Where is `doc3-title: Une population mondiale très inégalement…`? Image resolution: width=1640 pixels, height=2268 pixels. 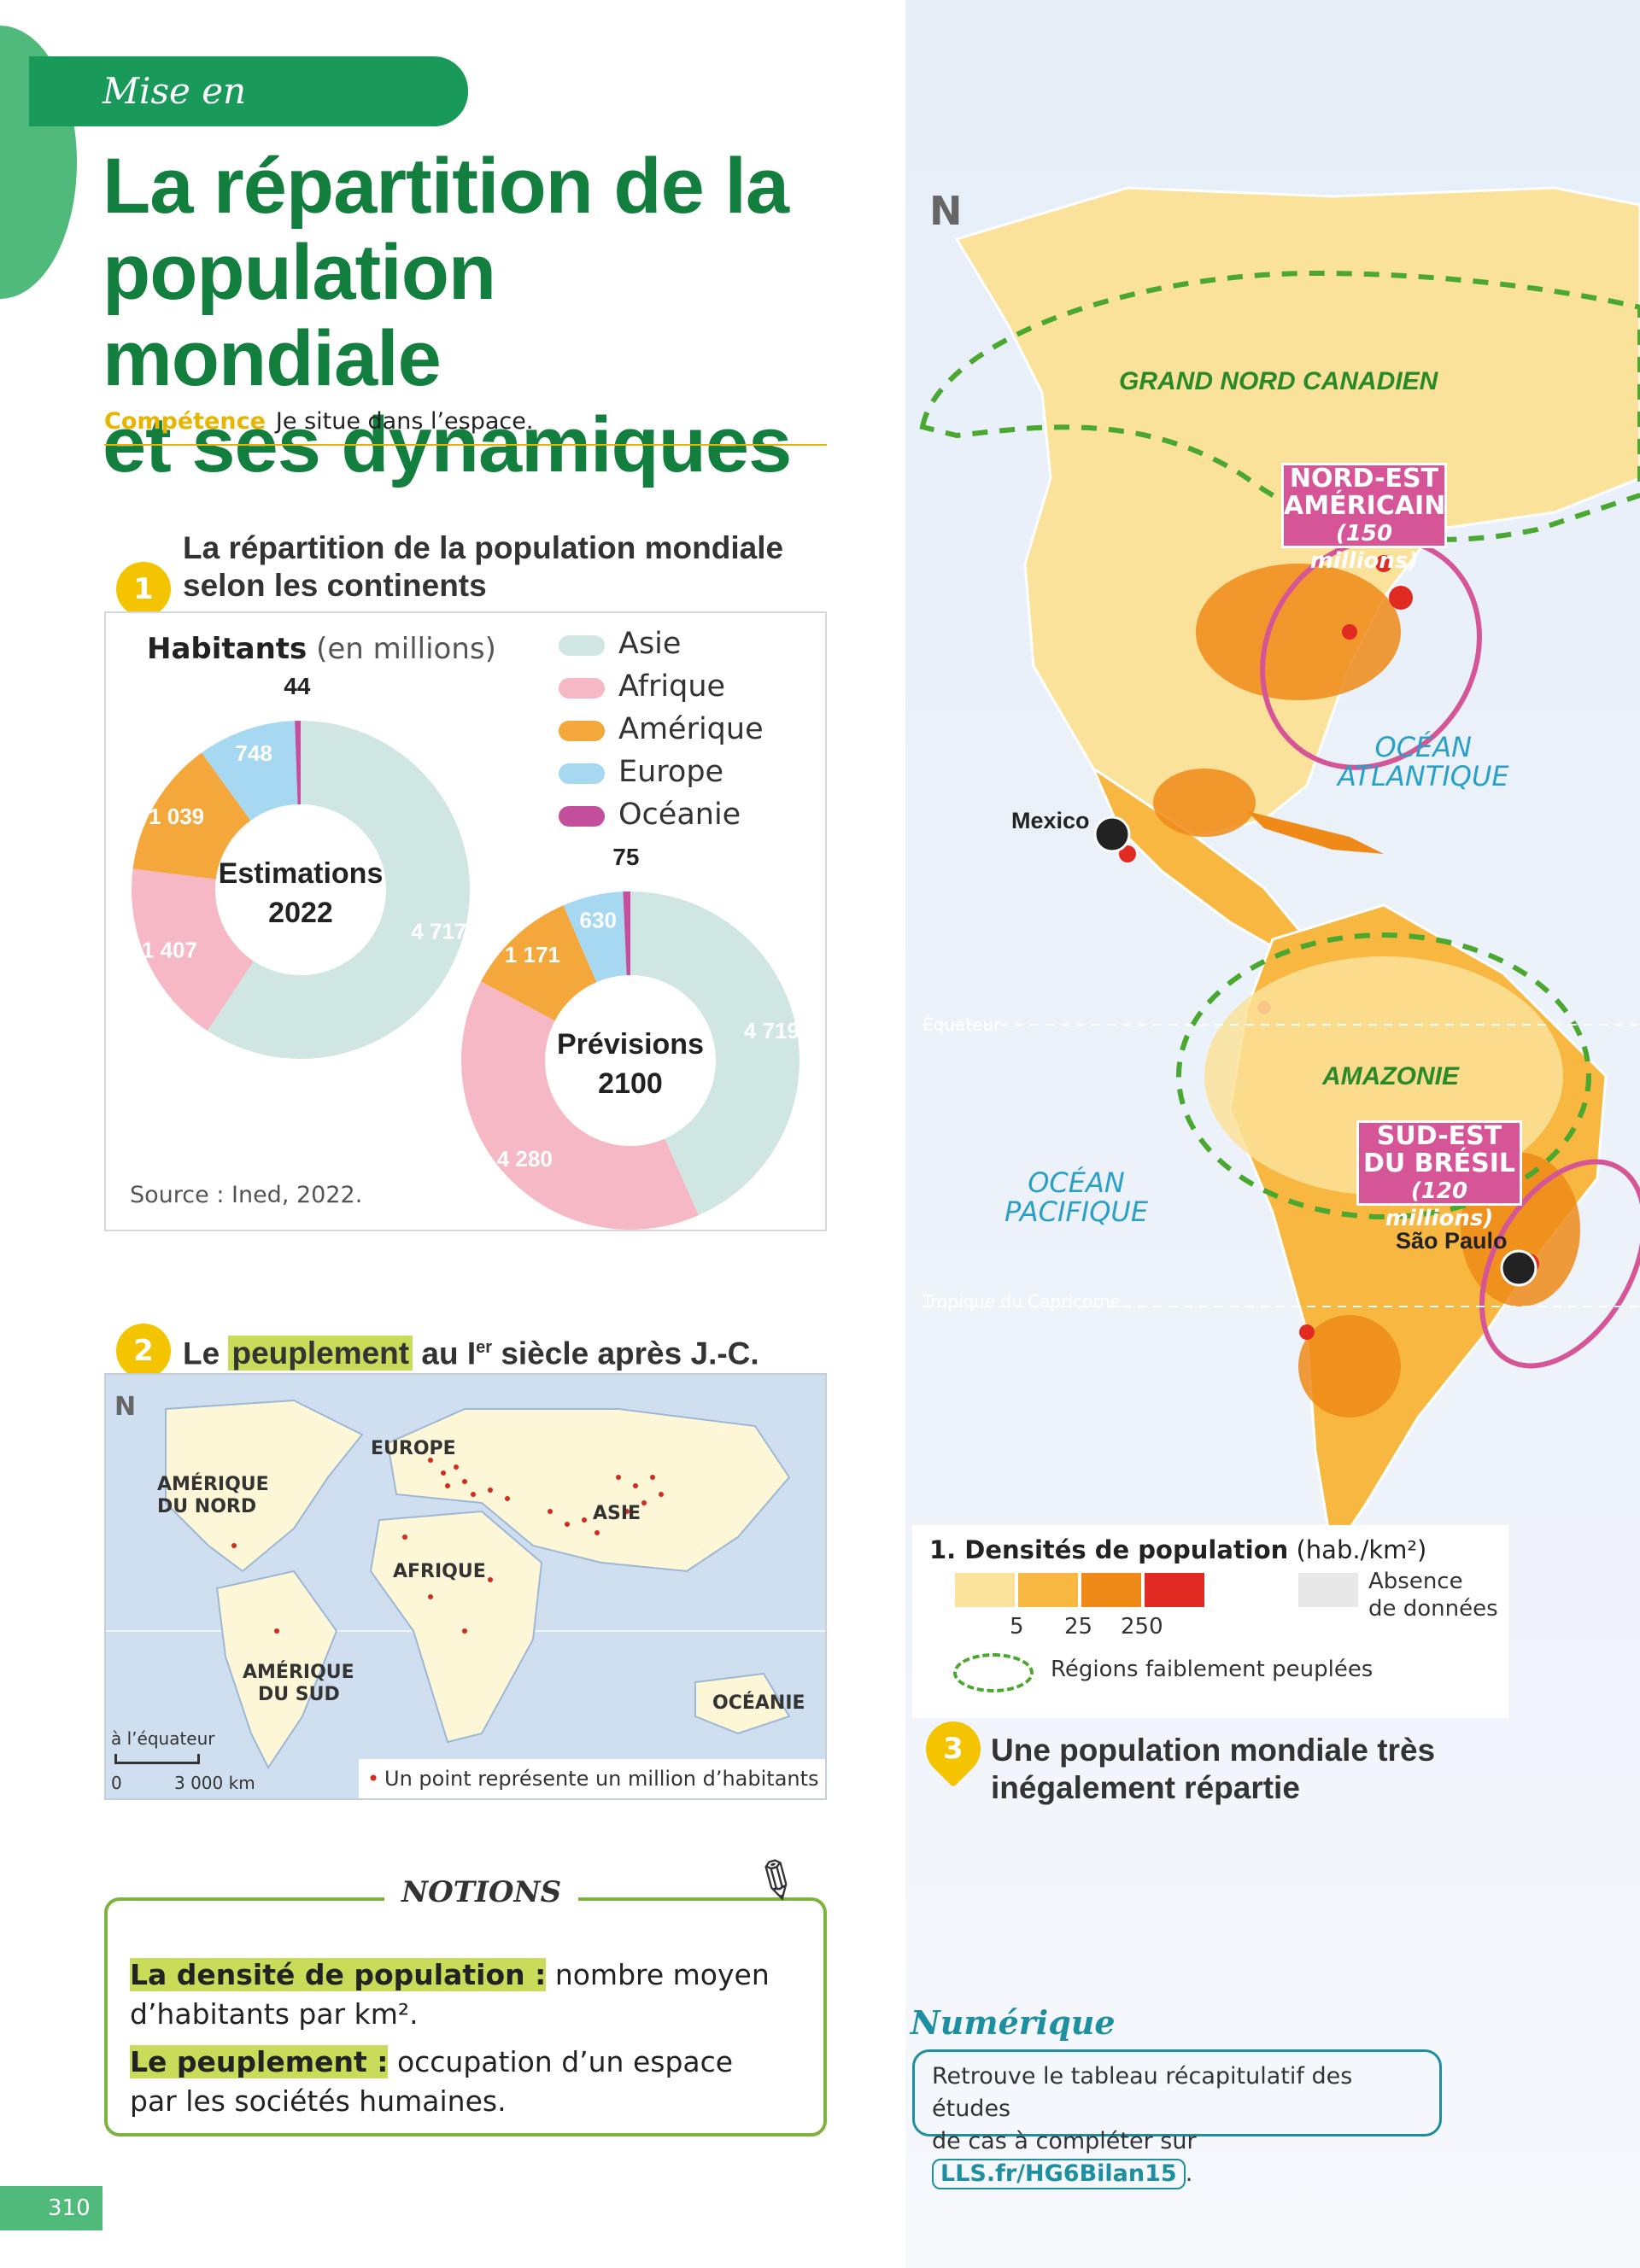
doc3-title: Une population mondiale très inégalement… is located at coordinates (1213, 1769).